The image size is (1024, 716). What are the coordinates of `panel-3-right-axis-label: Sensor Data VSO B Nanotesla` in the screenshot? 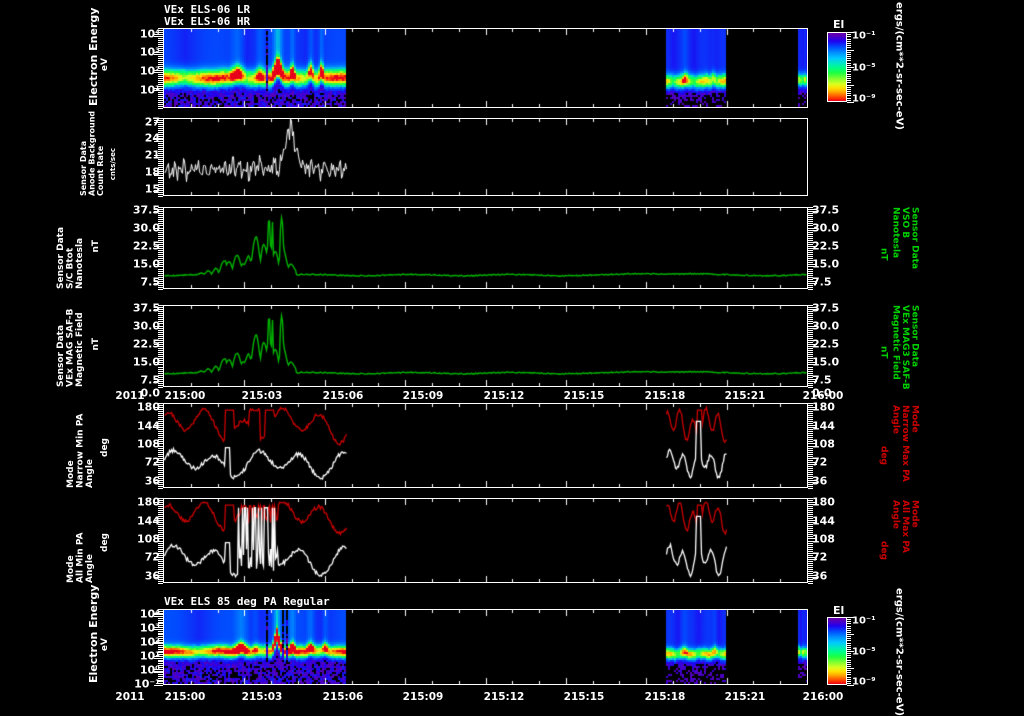 It's located at (905, 238).